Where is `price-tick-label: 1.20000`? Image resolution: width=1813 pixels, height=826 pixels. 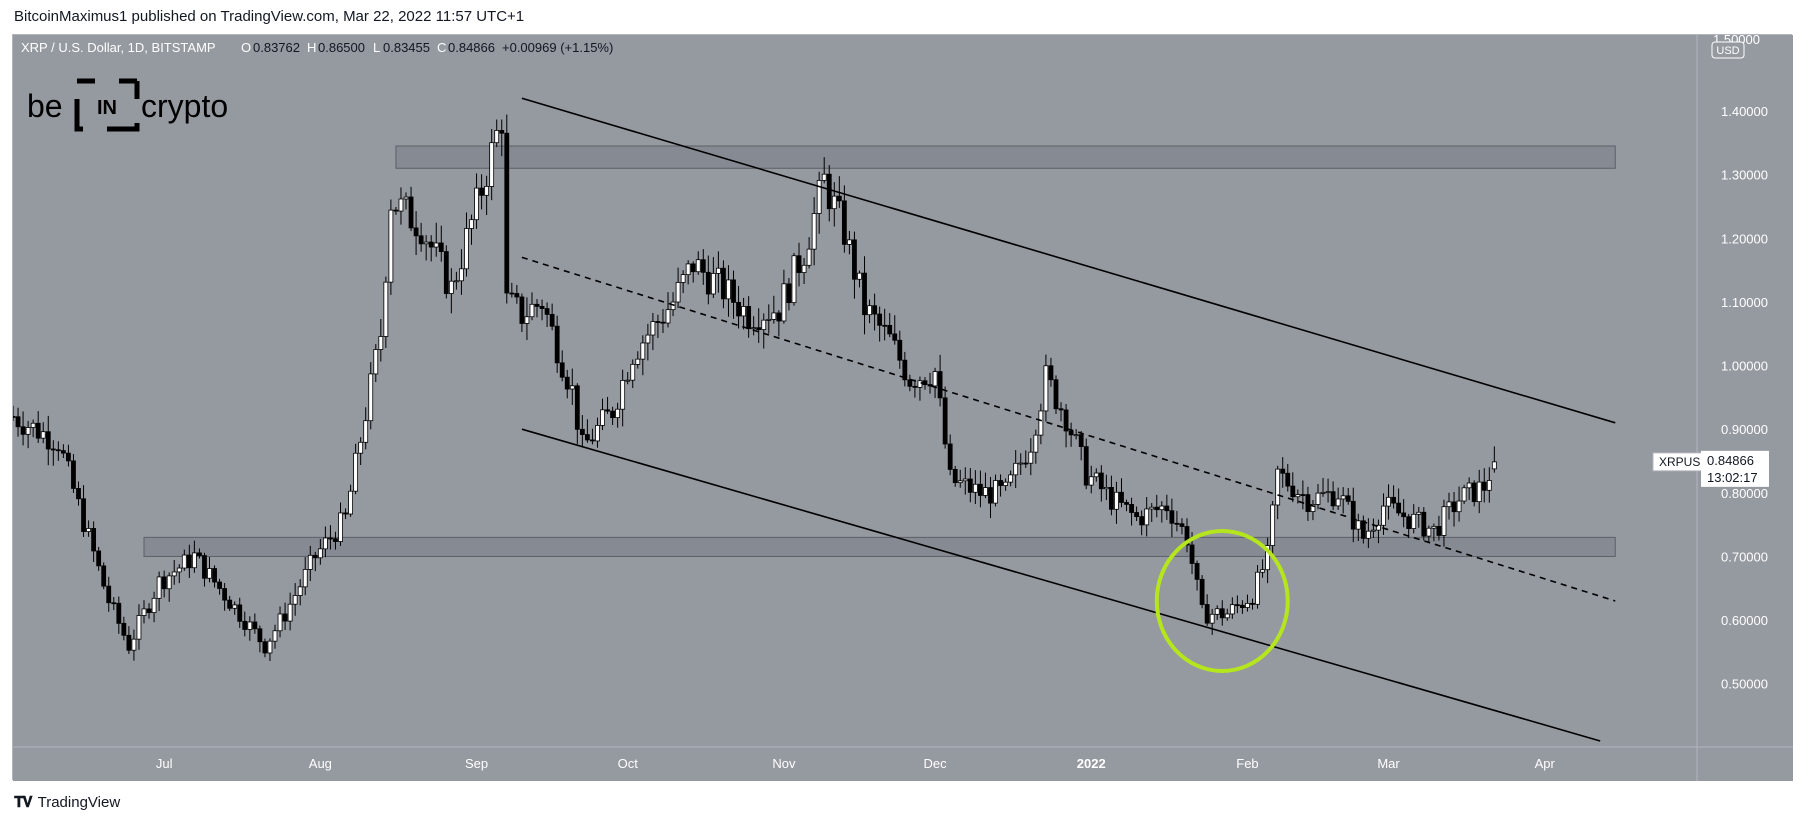 price-tick-label: 1.20000 is located at coordinates (1744, 238).